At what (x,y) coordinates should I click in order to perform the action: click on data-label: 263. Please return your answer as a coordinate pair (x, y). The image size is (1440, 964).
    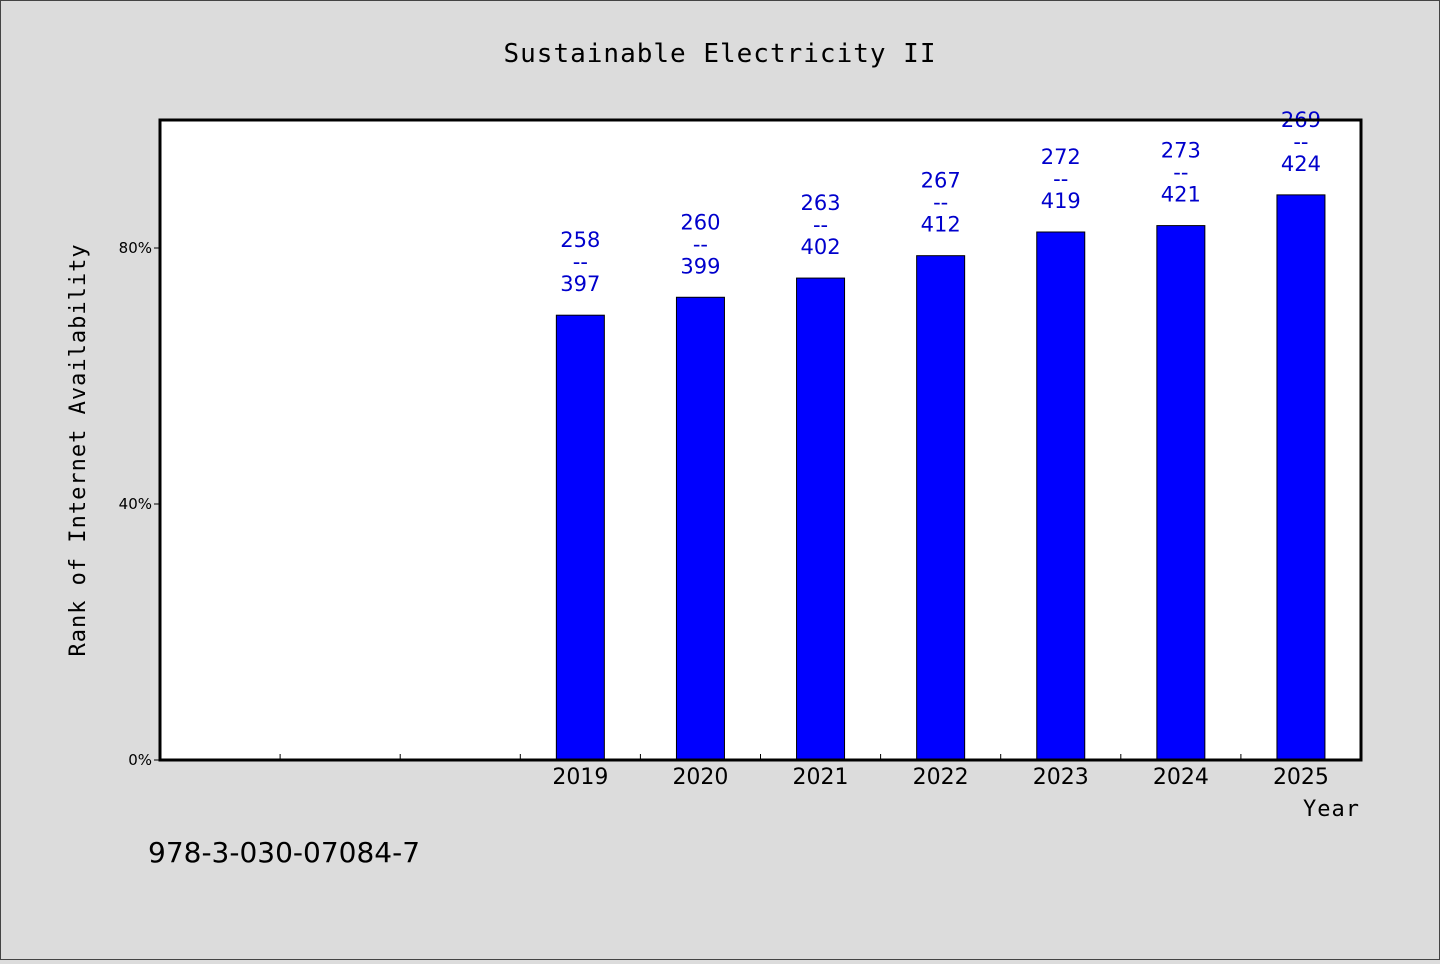
    Looking at the image, I should click on (821, 203).